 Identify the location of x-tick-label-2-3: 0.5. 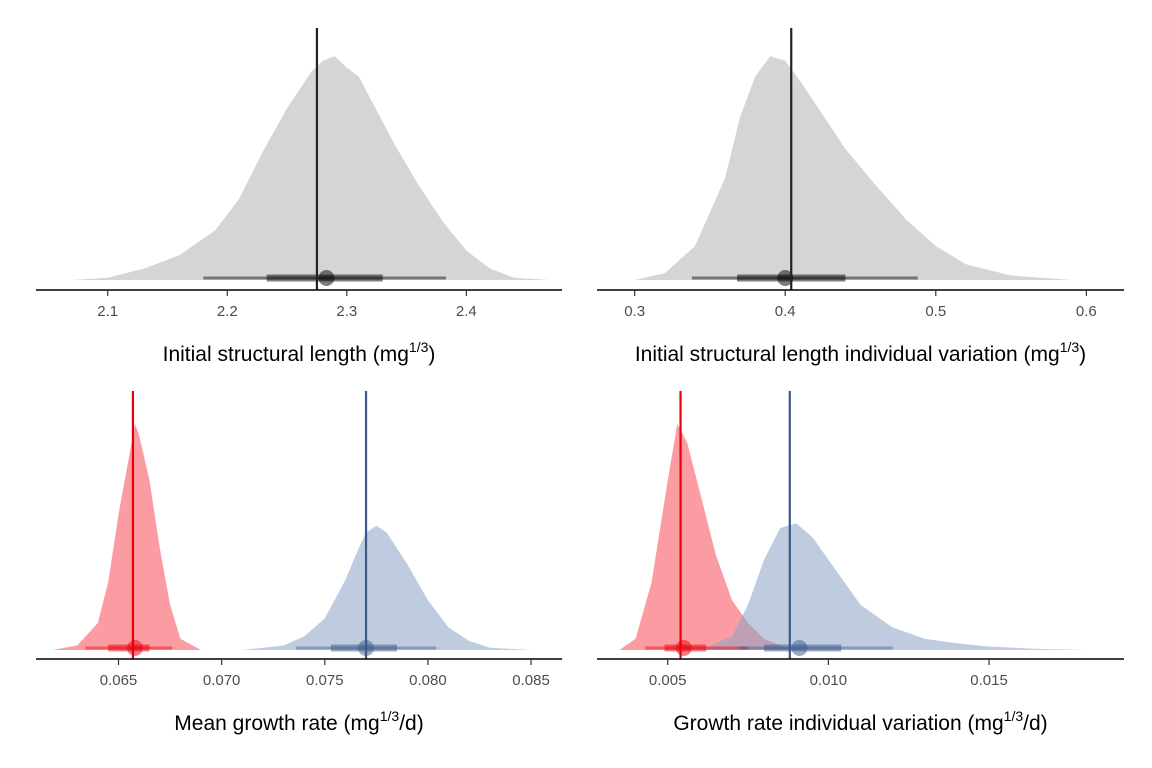
(935, 311).